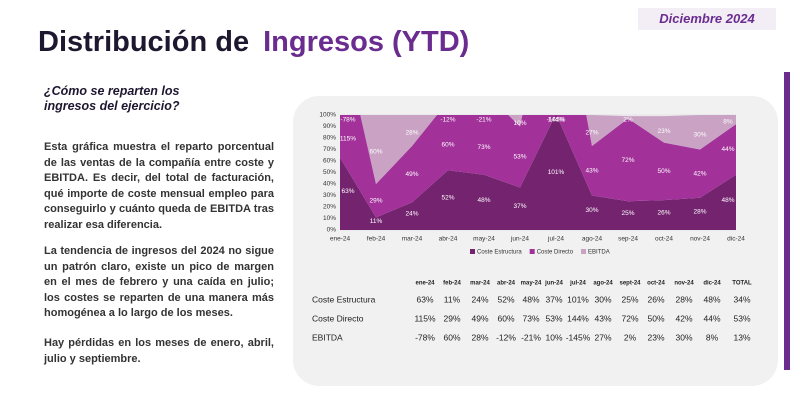 The height and width of the screenshot is (405, 792). Describe the element at coordinates (329, 207) in the screenshot. I see `y-tick-label: 20%` at that location.